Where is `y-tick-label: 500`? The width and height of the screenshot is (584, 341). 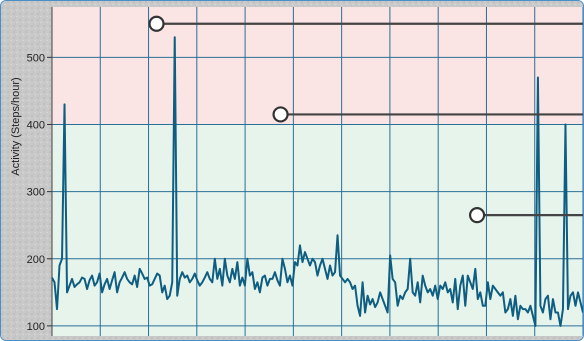 y-tick-label: 500 is located at coordinates (36, 58).